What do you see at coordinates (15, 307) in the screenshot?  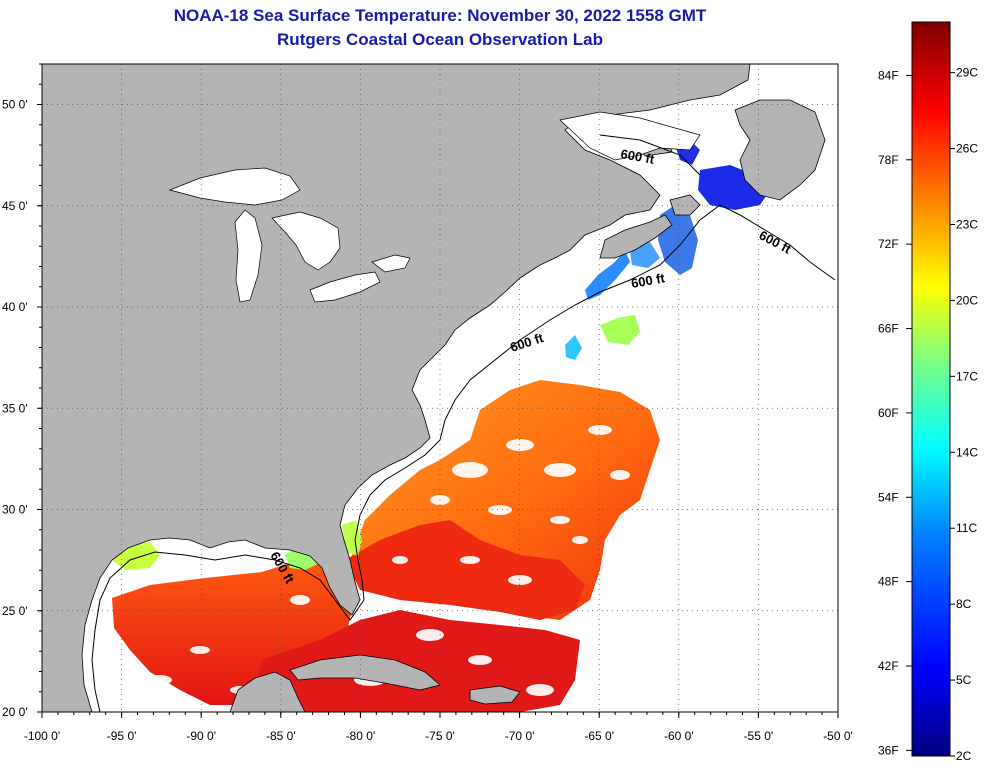 I see `y-tick-label: 40 0'` at bounding box center [15, 307].